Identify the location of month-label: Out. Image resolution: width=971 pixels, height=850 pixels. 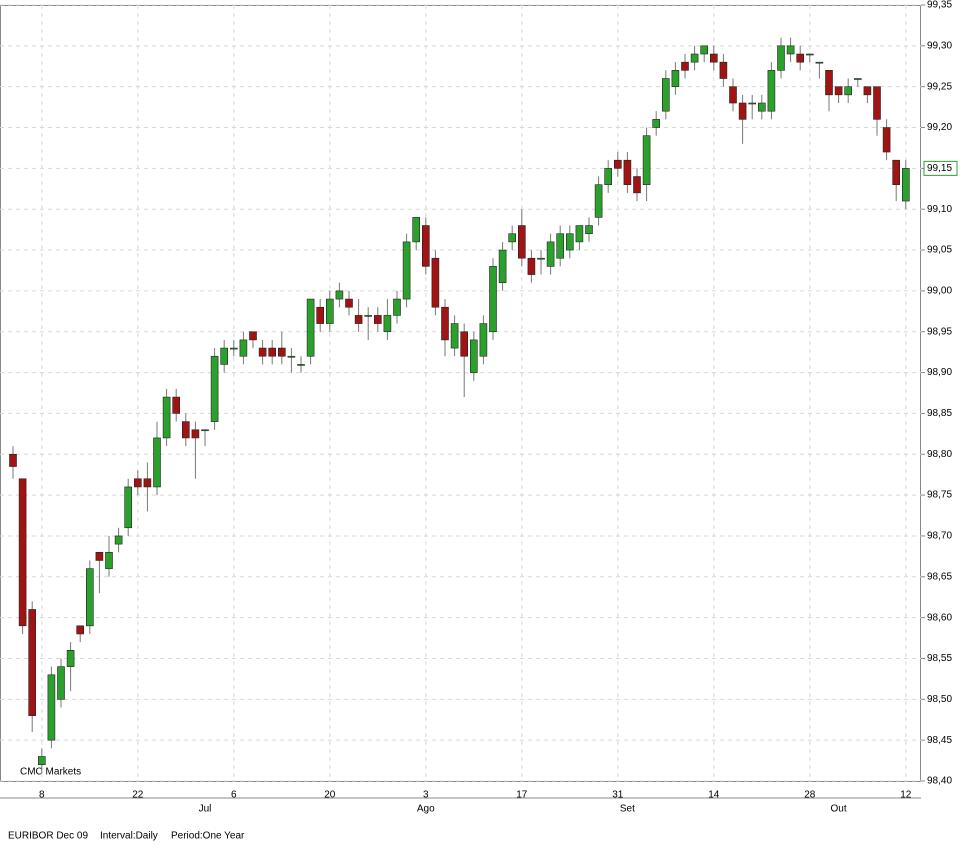
(839, 809).